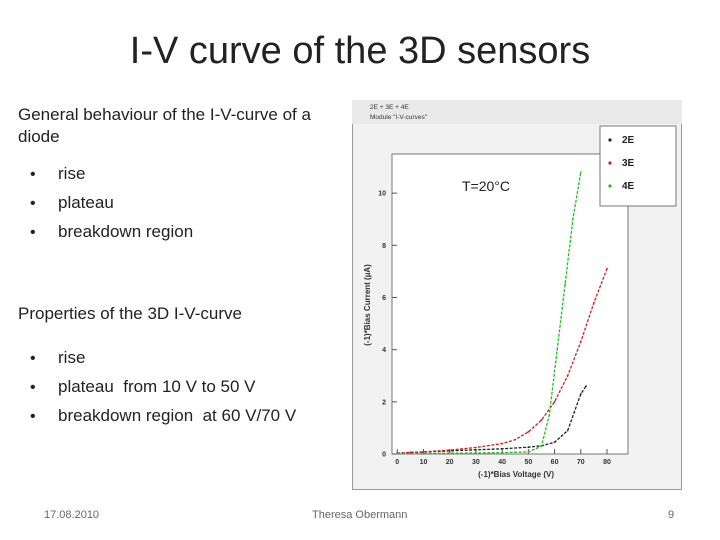  What do you see at coordinates (384, 402) in the screenshot?
I see `y-tick-label: 2` at bounding box center [384, 402].